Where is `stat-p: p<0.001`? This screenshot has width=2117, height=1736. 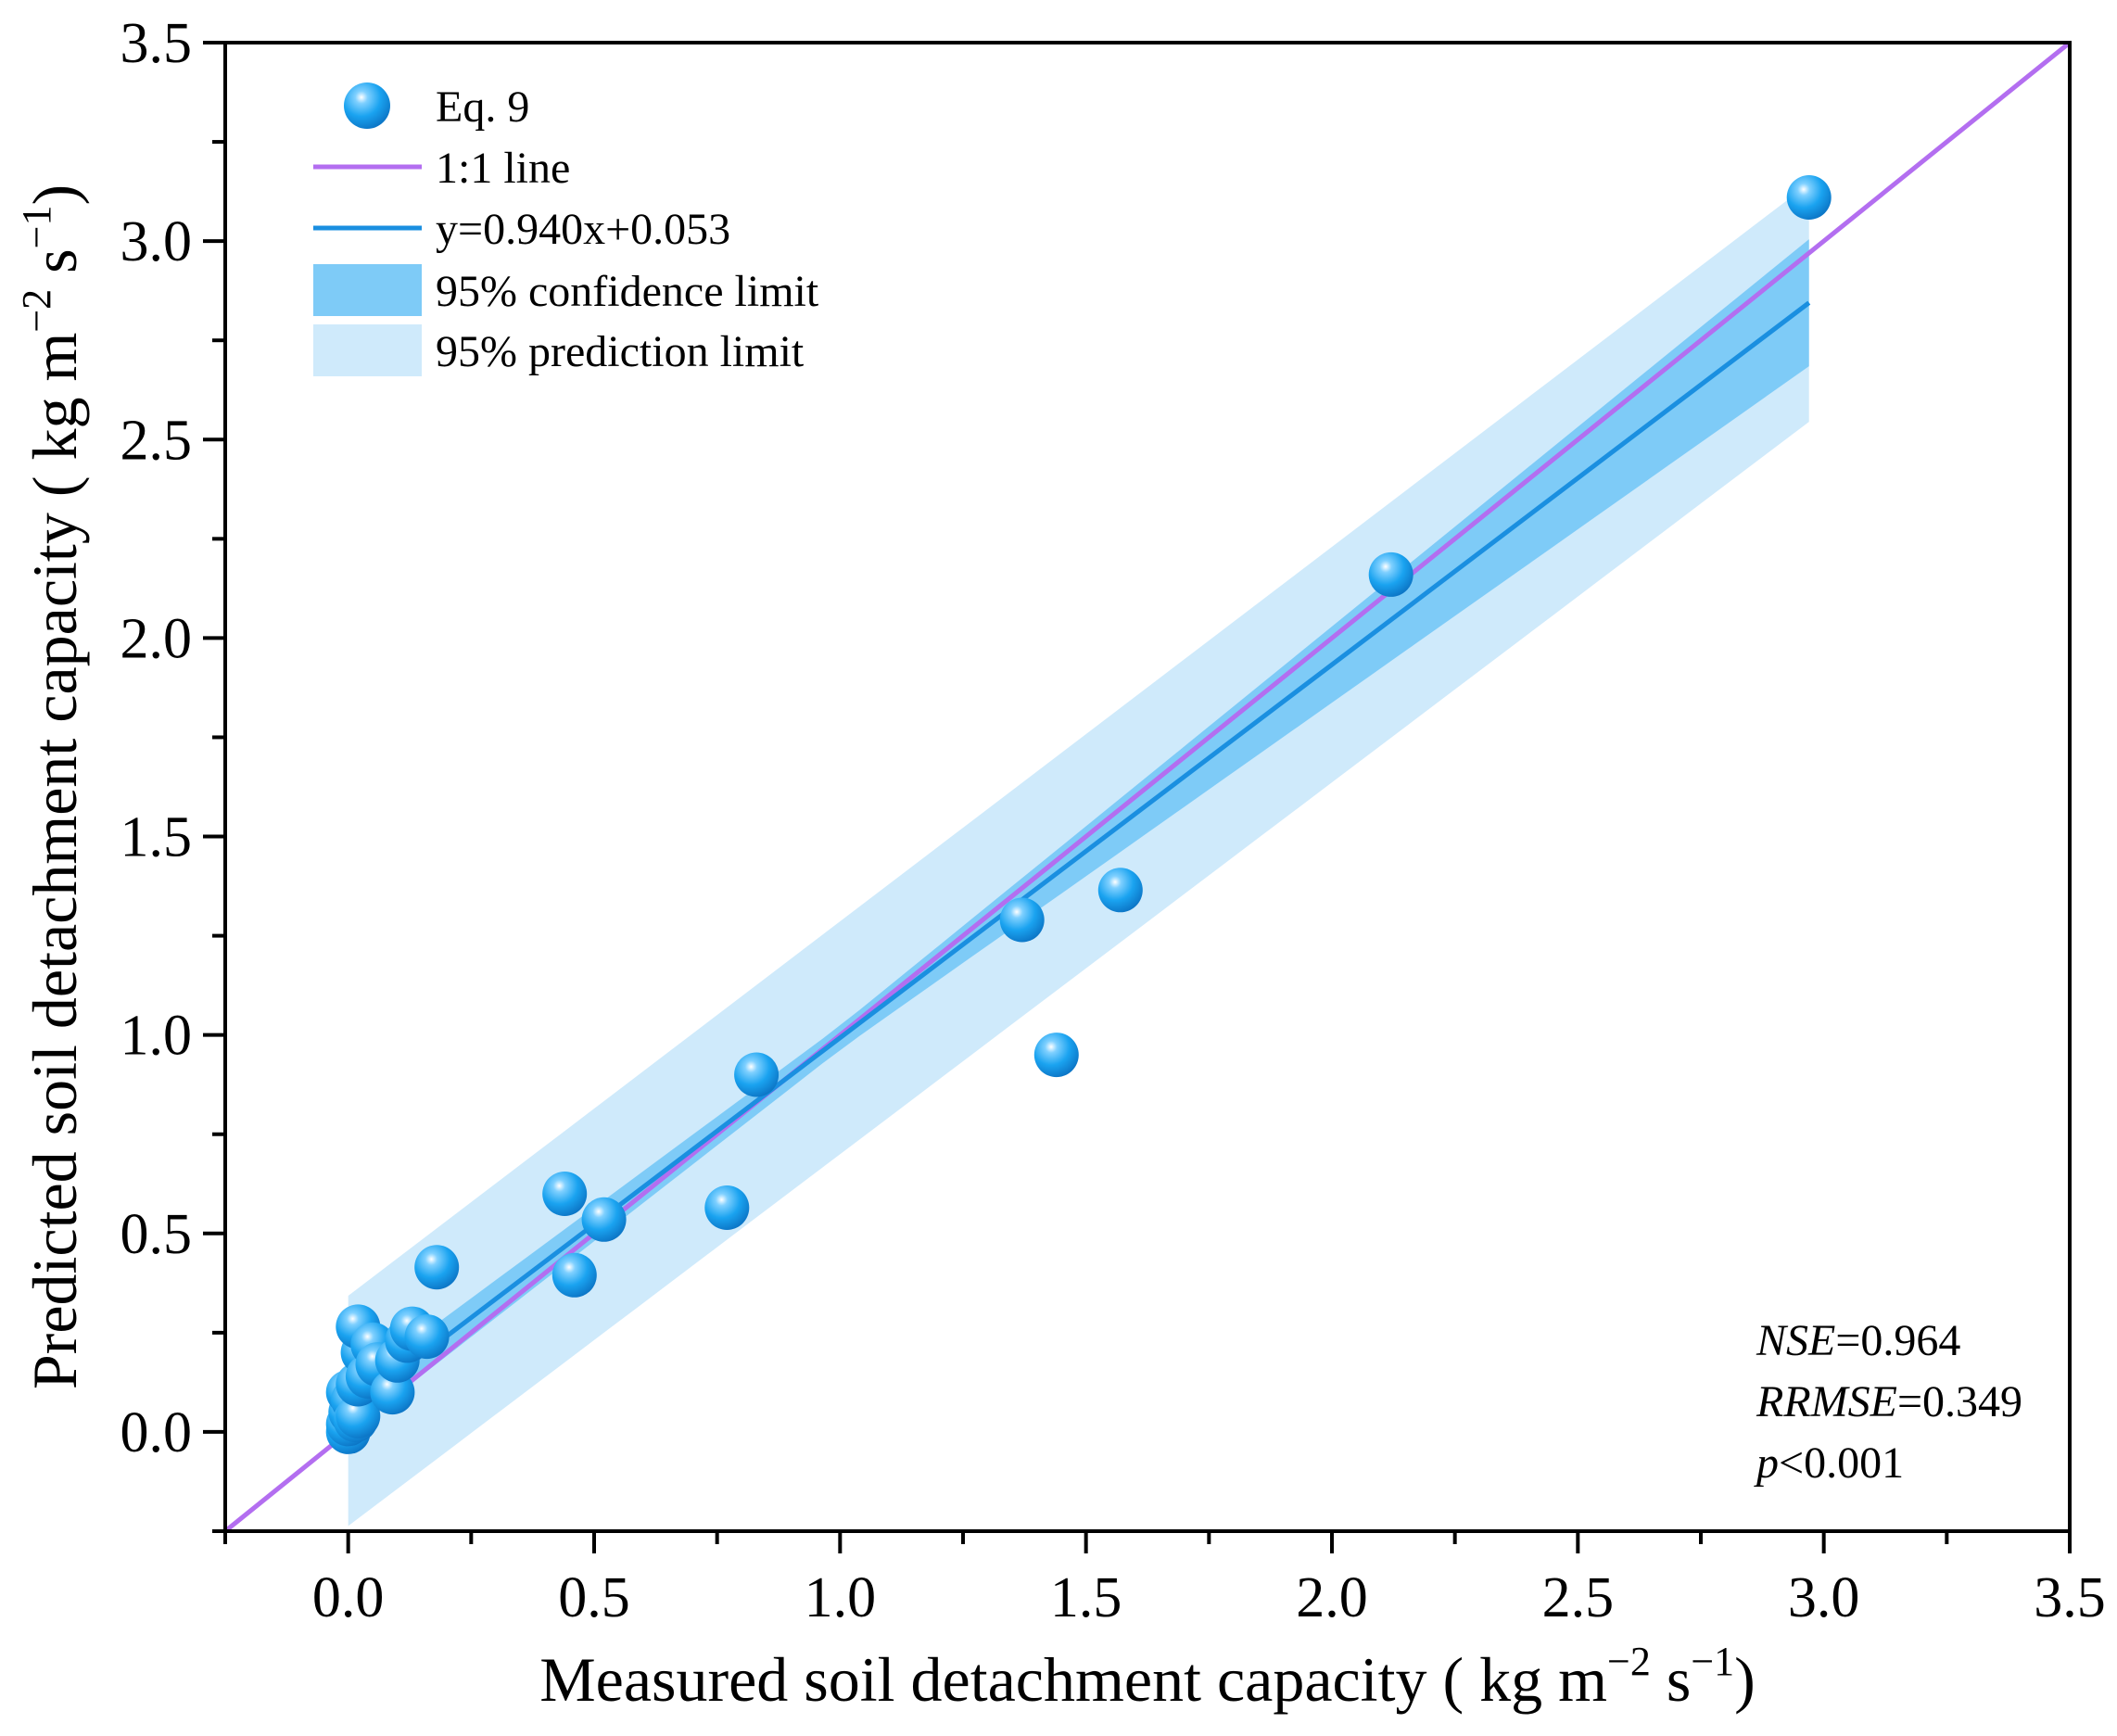 stat-p: p<0.001 is located at coordinates (1829, 1463).